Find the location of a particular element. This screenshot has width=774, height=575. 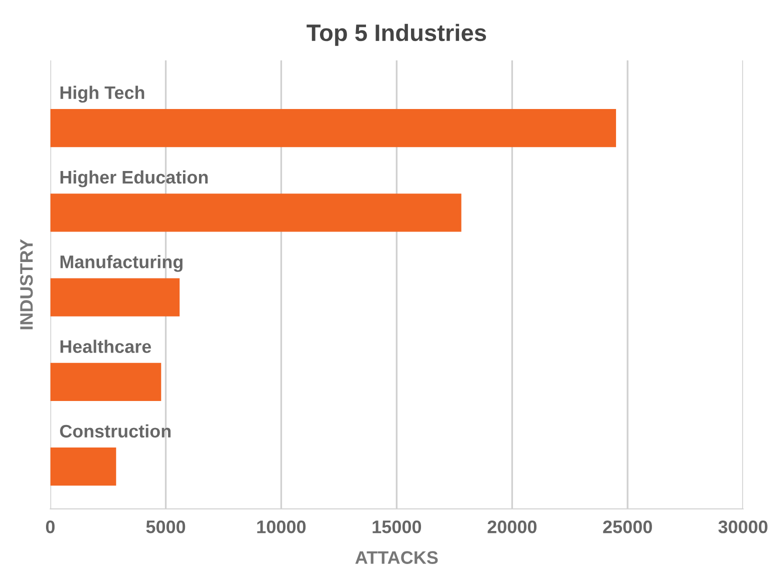

x-tick-label: 5000 is located at coordinates (166, 527).